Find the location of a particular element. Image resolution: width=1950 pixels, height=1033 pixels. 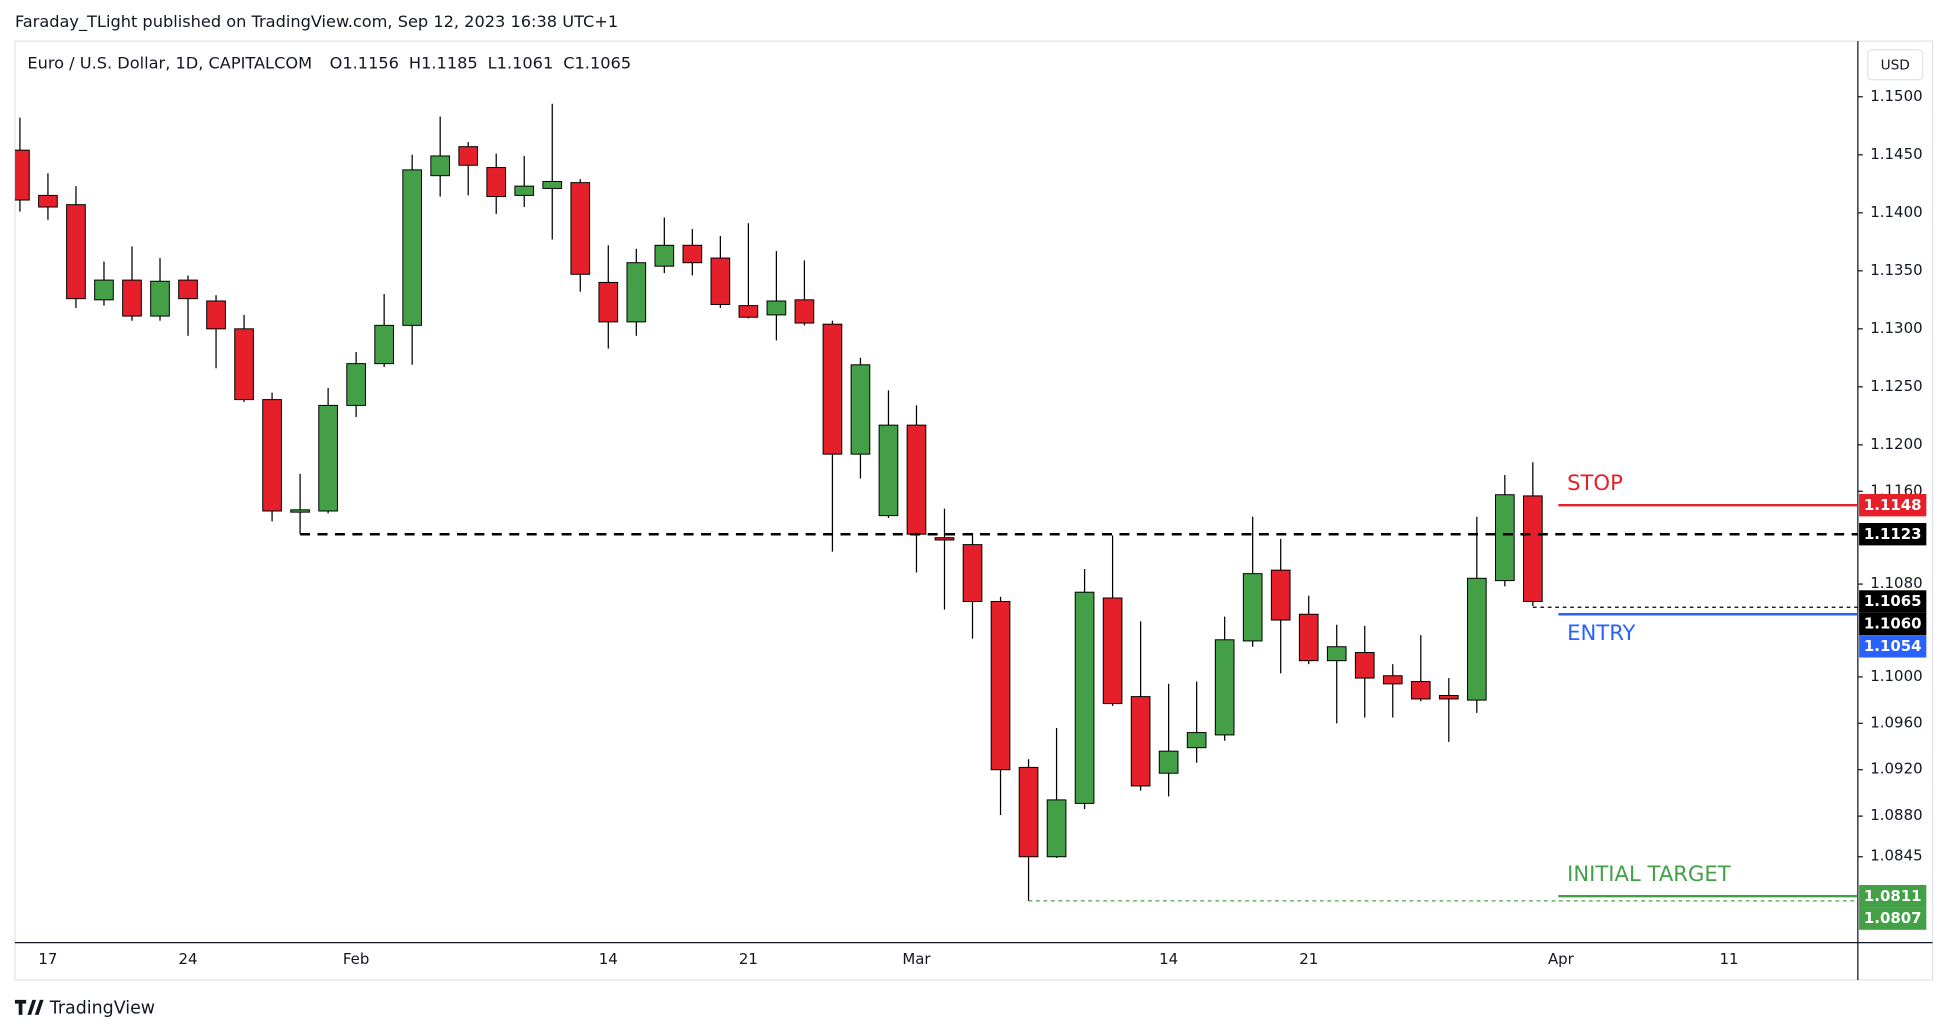

y-tick-label: 1.1350 is located at coordinates (1896, 270).